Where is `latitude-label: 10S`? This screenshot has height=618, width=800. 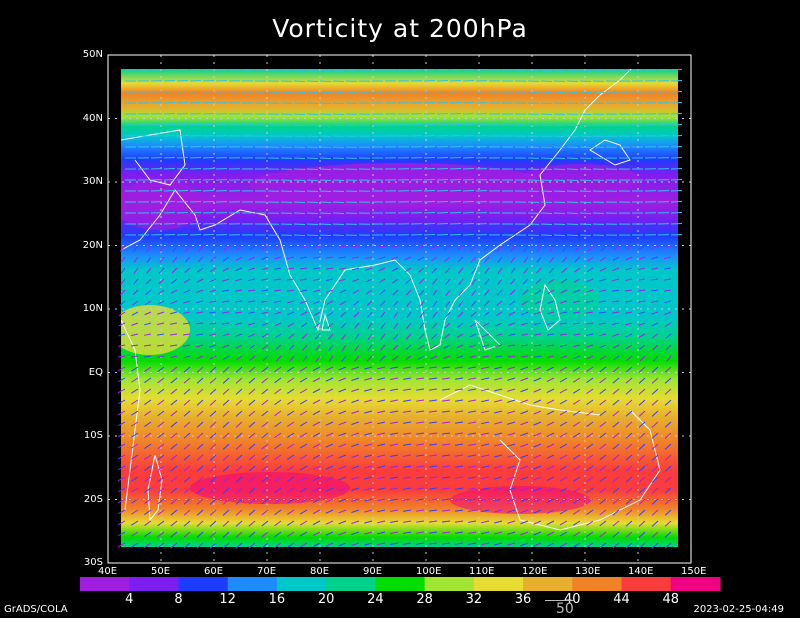 latitude-label: 10S is located at coordinates (93, 435).